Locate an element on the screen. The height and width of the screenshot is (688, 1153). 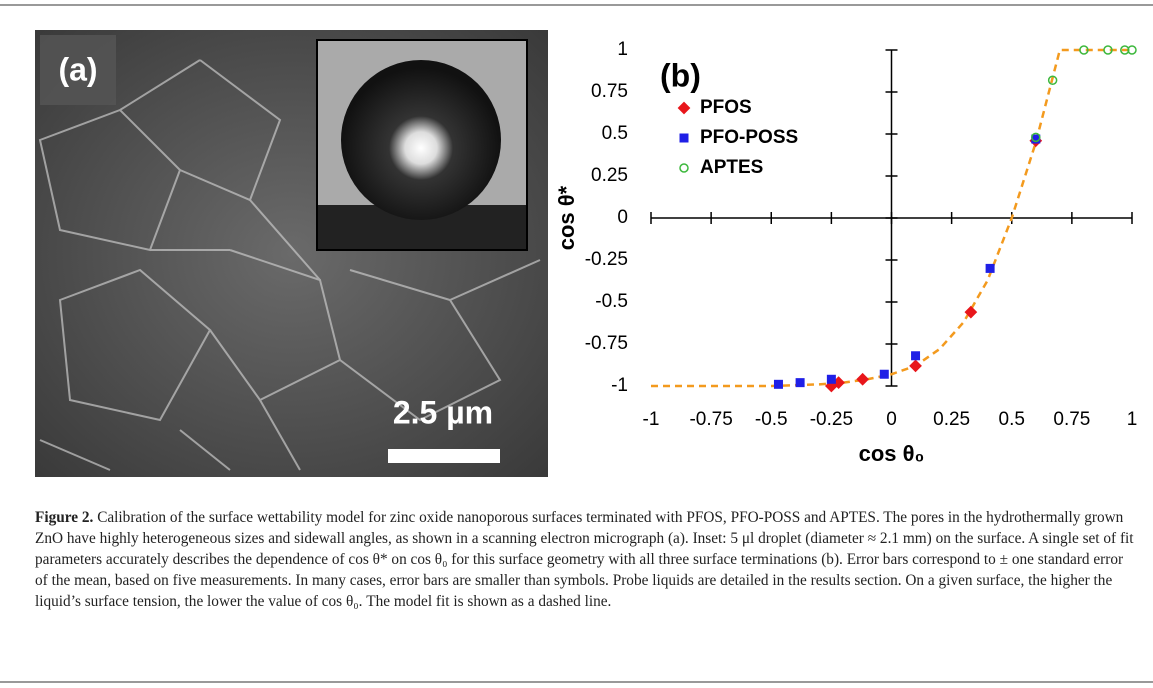
panel-label: (a) is located at coordinates (77, 69).